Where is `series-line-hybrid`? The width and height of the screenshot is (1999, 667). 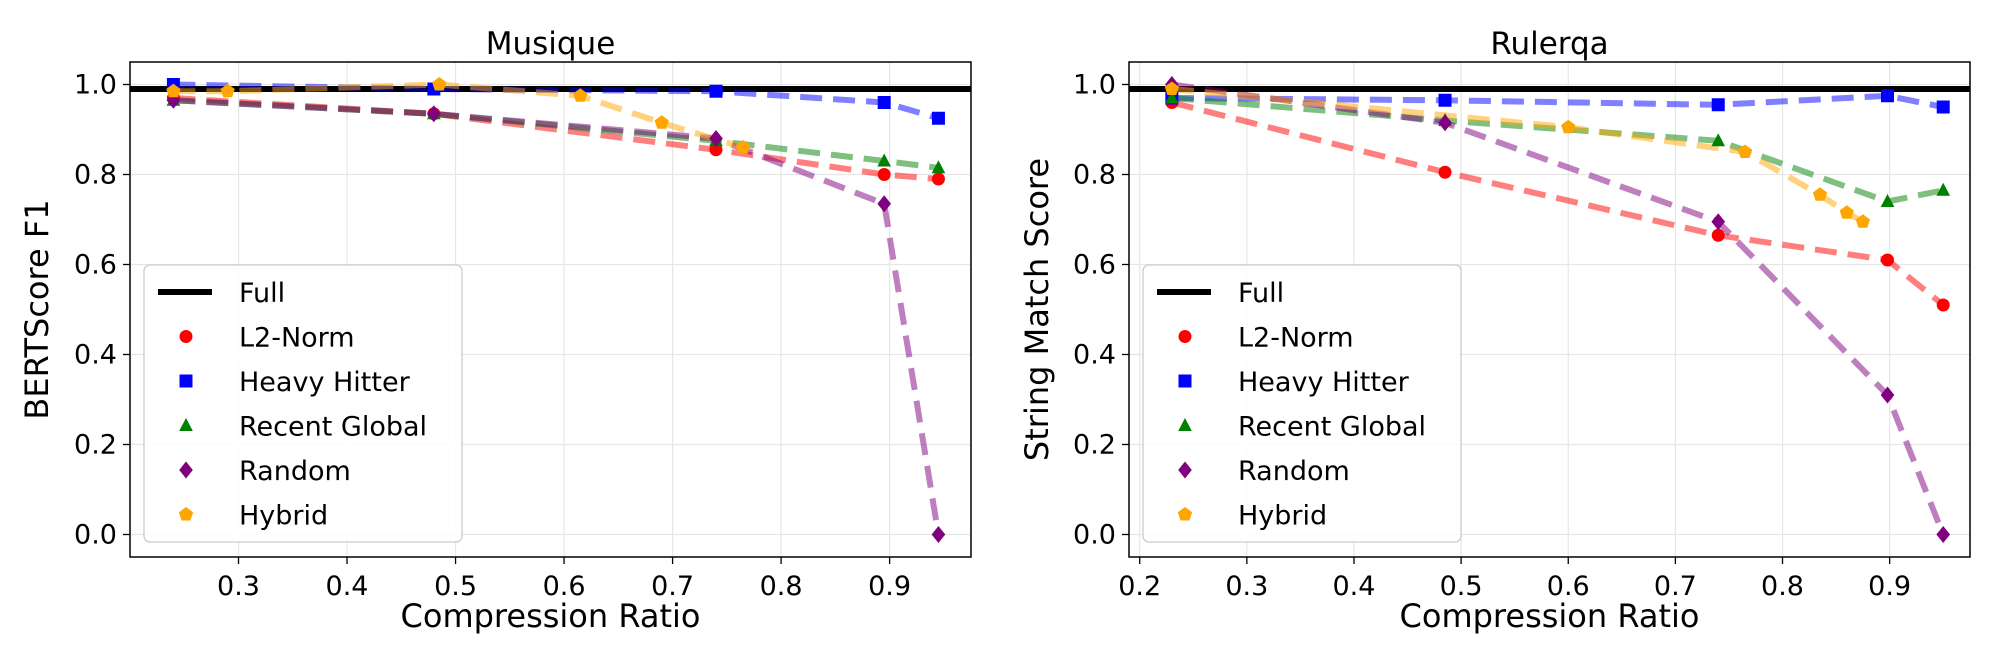 series-line-hybrid is located at coordinates (458, 116).